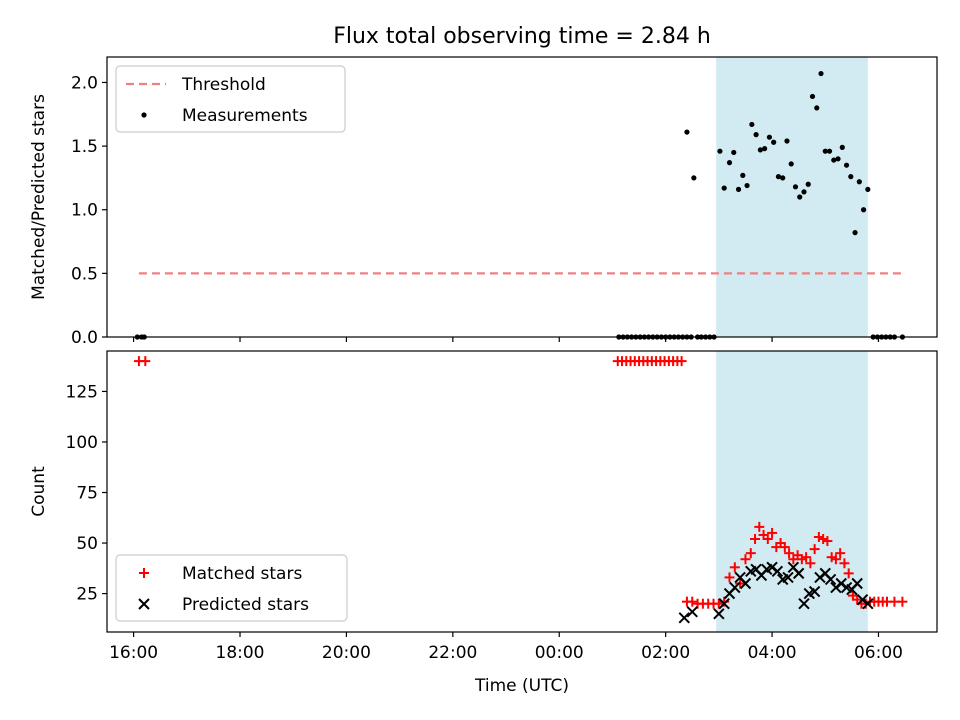 This screenshot has width=960, height=720. Describe the element at coordinates (82, 392) in the screenshot. I see `y-tick-label: 125` at that location.